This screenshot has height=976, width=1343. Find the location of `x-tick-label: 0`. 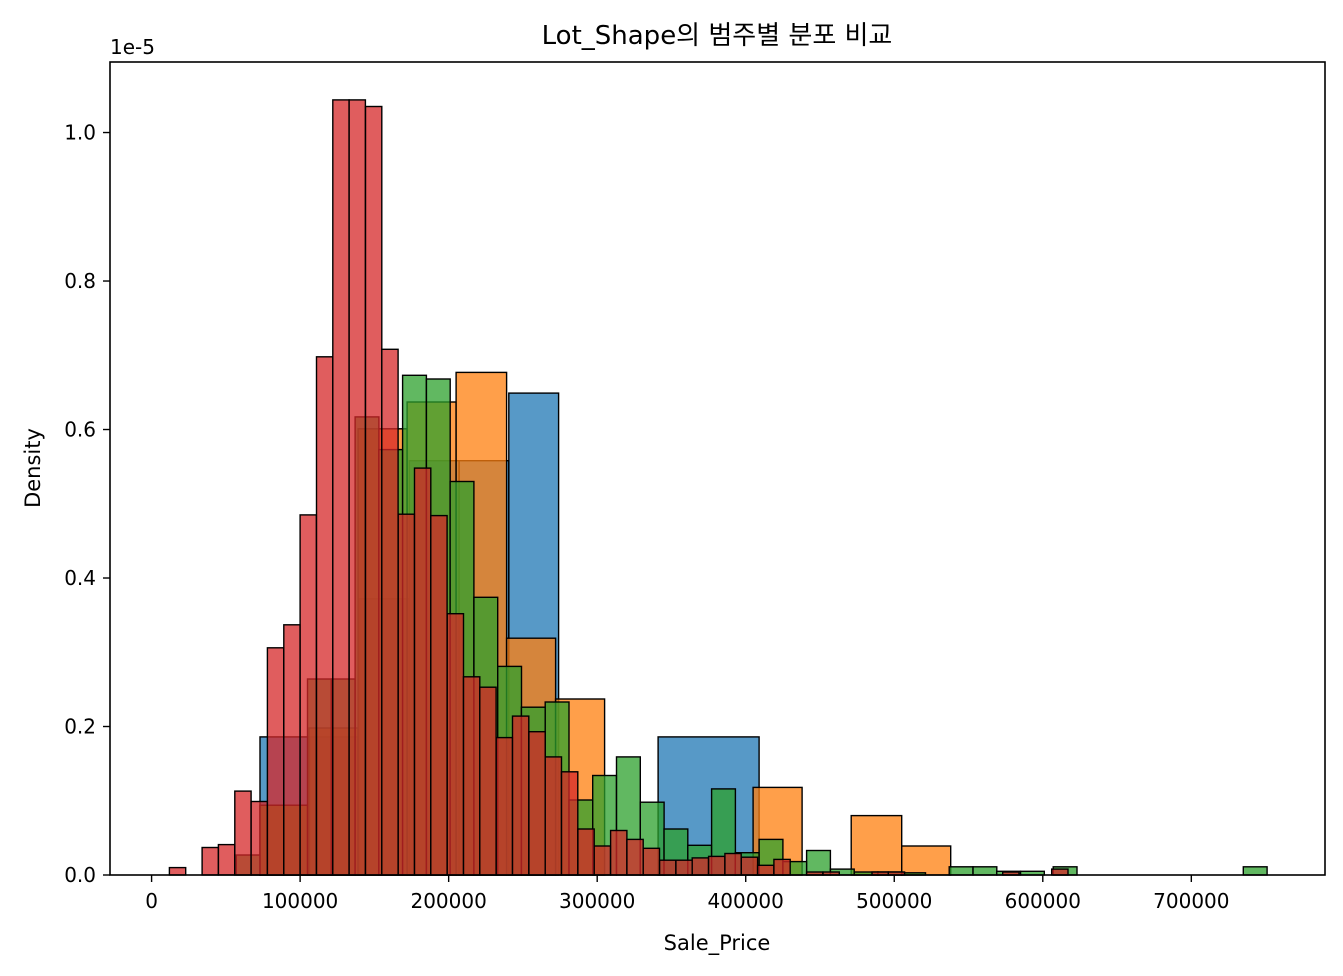

x-tick-label: 0 is located at coordinates (151, 901).